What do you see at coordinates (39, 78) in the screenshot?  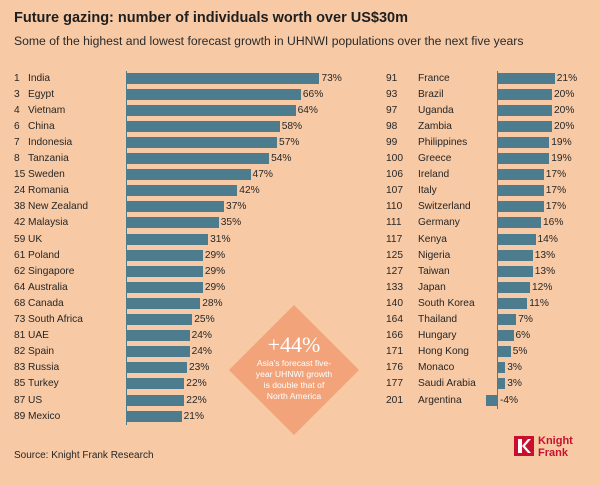 I see `country-label: India` at bounding box center [39, 78].